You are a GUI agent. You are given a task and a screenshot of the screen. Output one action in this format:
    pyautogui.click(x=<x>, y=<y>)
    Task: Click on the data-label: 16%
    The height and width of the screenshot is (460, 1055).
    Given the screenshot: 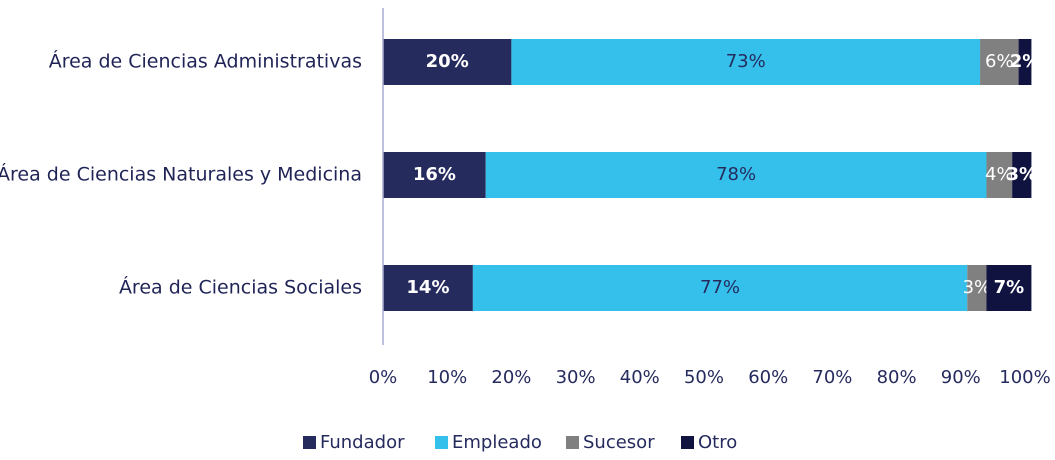 What is the action you would take?
    pyautogui.click(x=434, y=174)
    